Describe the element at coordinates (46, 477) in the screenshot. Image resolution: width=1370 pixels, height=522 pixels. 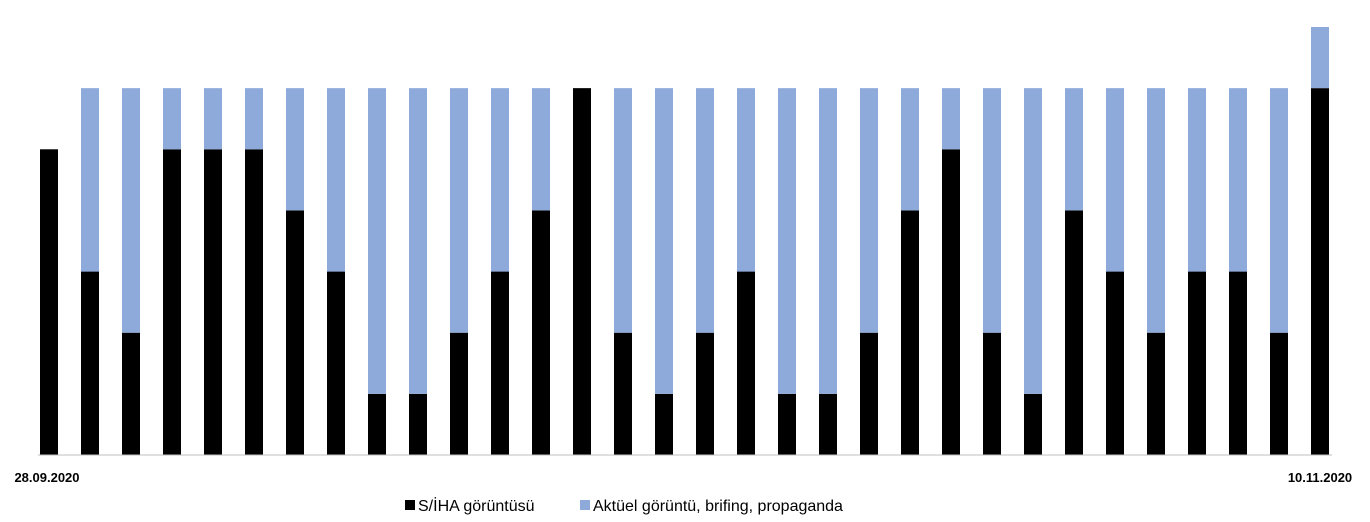
I see `x-tick-label-start: 28.09.2020` at that location.